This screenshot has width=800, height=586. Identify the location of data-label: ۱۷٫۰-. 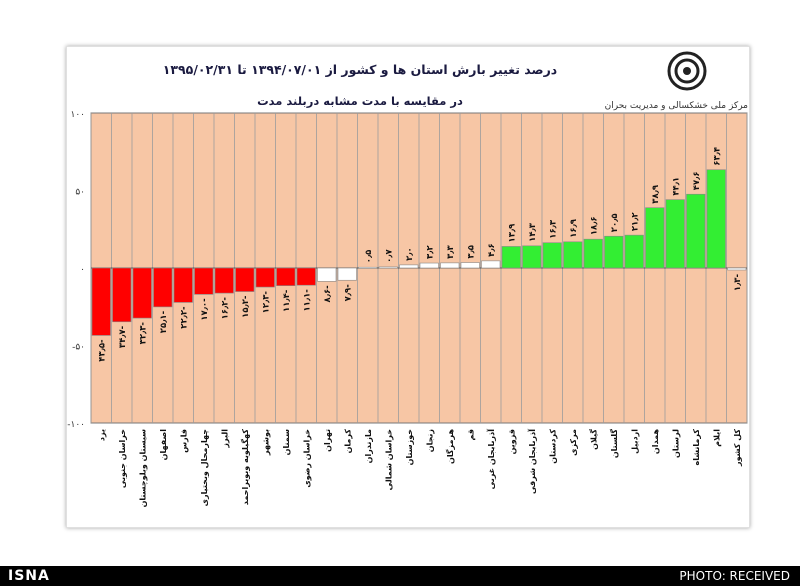
(205, 309).